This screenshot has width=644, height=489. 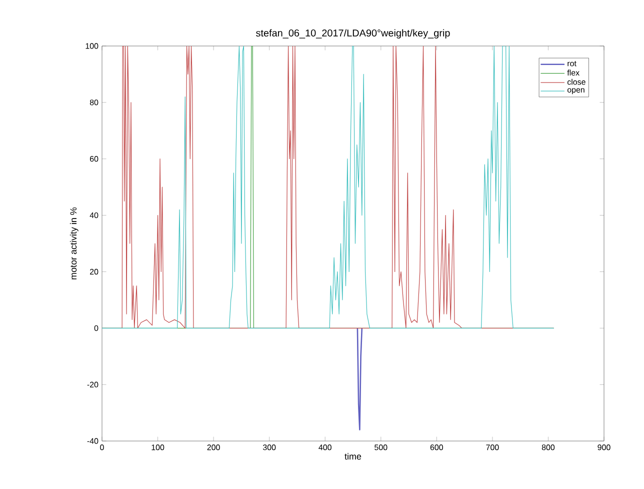 I want to click on x-axis-title: time, so click(x=353, y=456).